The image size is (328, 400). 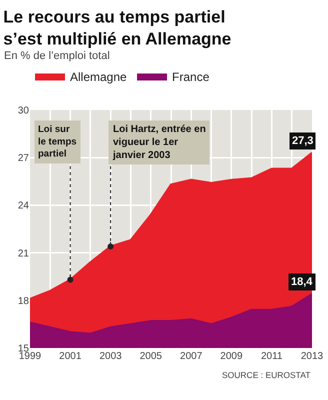 What do you see at coordinates (191, 77) in the screenshot?
I see `legend-label: France` at bounding box center [191, 77].